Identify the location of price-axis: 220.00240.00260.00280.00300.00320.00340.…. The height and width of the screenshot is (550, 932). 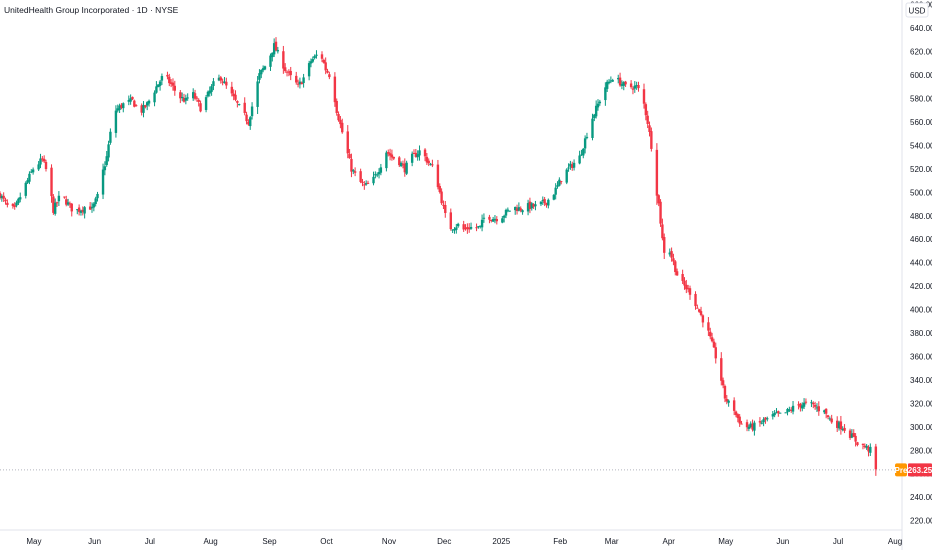
(921, 263).